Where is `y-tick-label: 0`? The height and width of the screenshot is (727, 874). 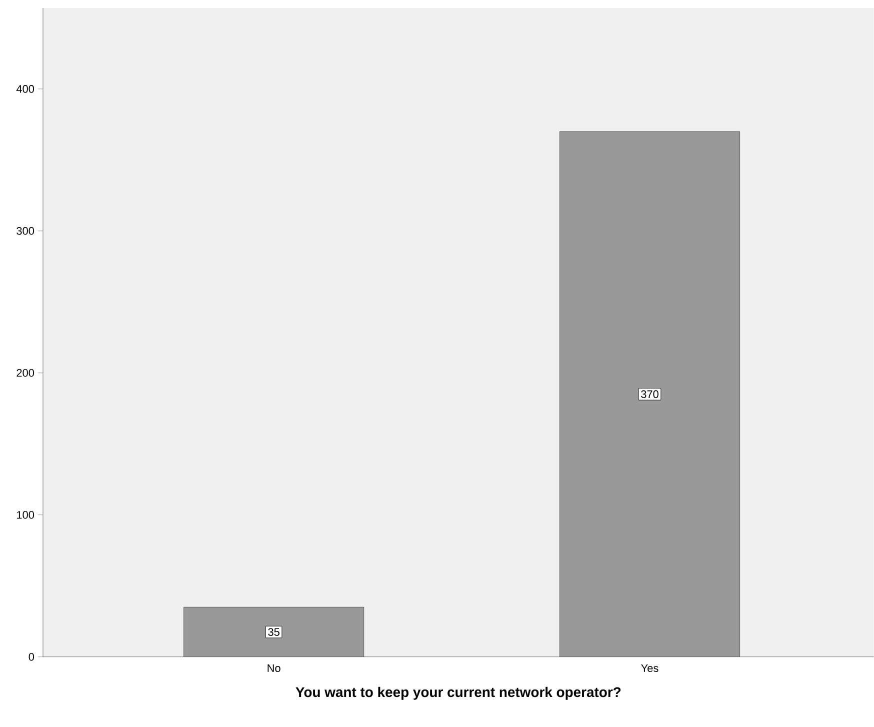
y-tick-label: 0 is located at coordinates (31, 657).